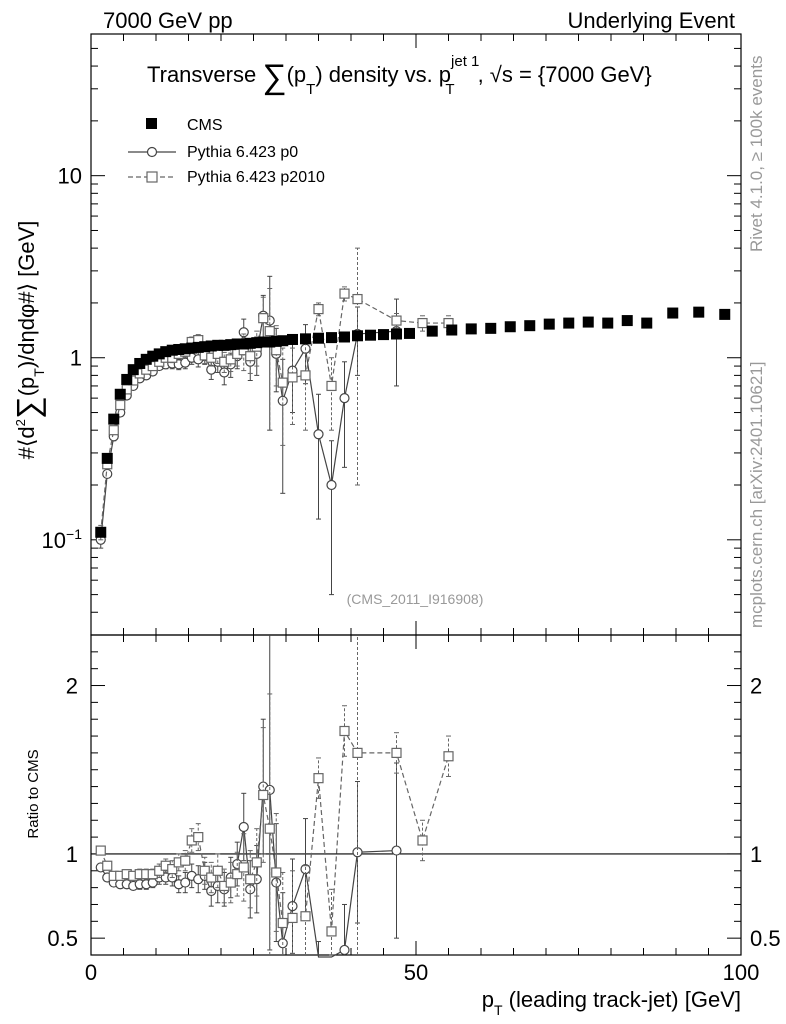 This screenshot has width=786, height=1024. Describe the element at coordinates (168, 20) in the screenshot. I see `header-left: 7000 GeV pp` at that location.